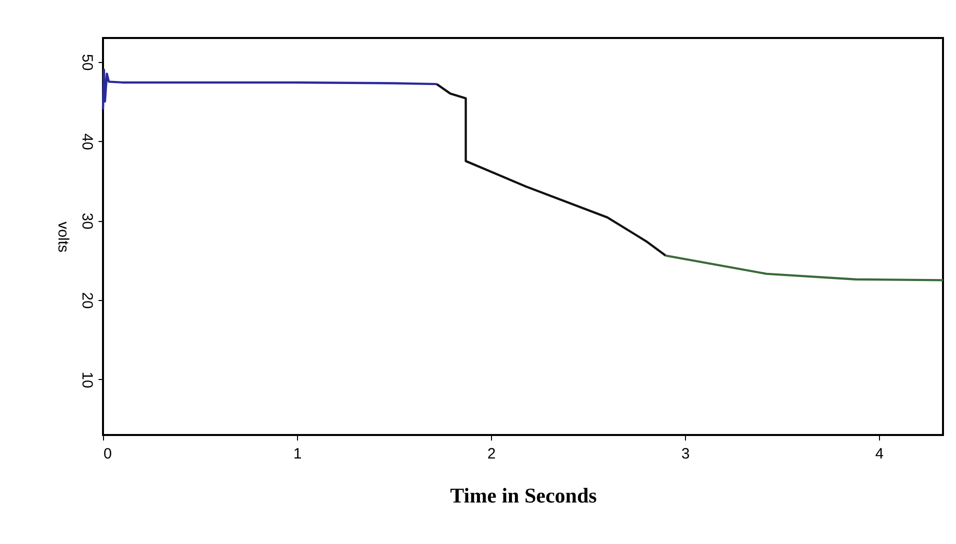 Image resolution: width=956 pixels, height=544 pixels. I want to click on y-tick-label: 50, so click(87, 62).